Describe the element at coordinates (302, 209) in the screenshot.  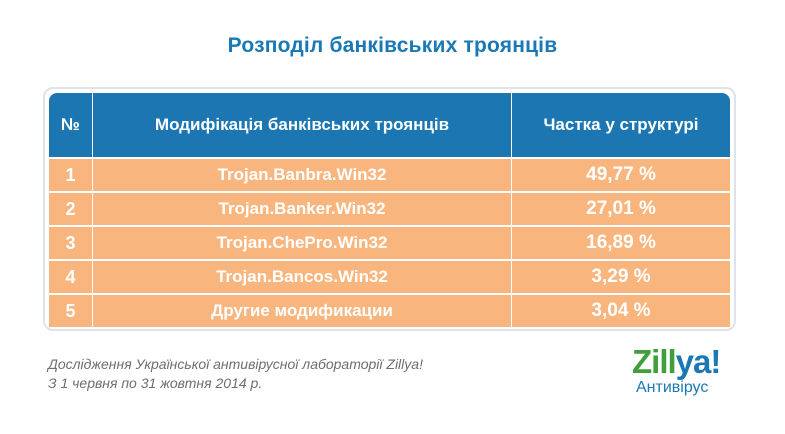
I see `row-name: Trojan.Banker.Win32` at that location.